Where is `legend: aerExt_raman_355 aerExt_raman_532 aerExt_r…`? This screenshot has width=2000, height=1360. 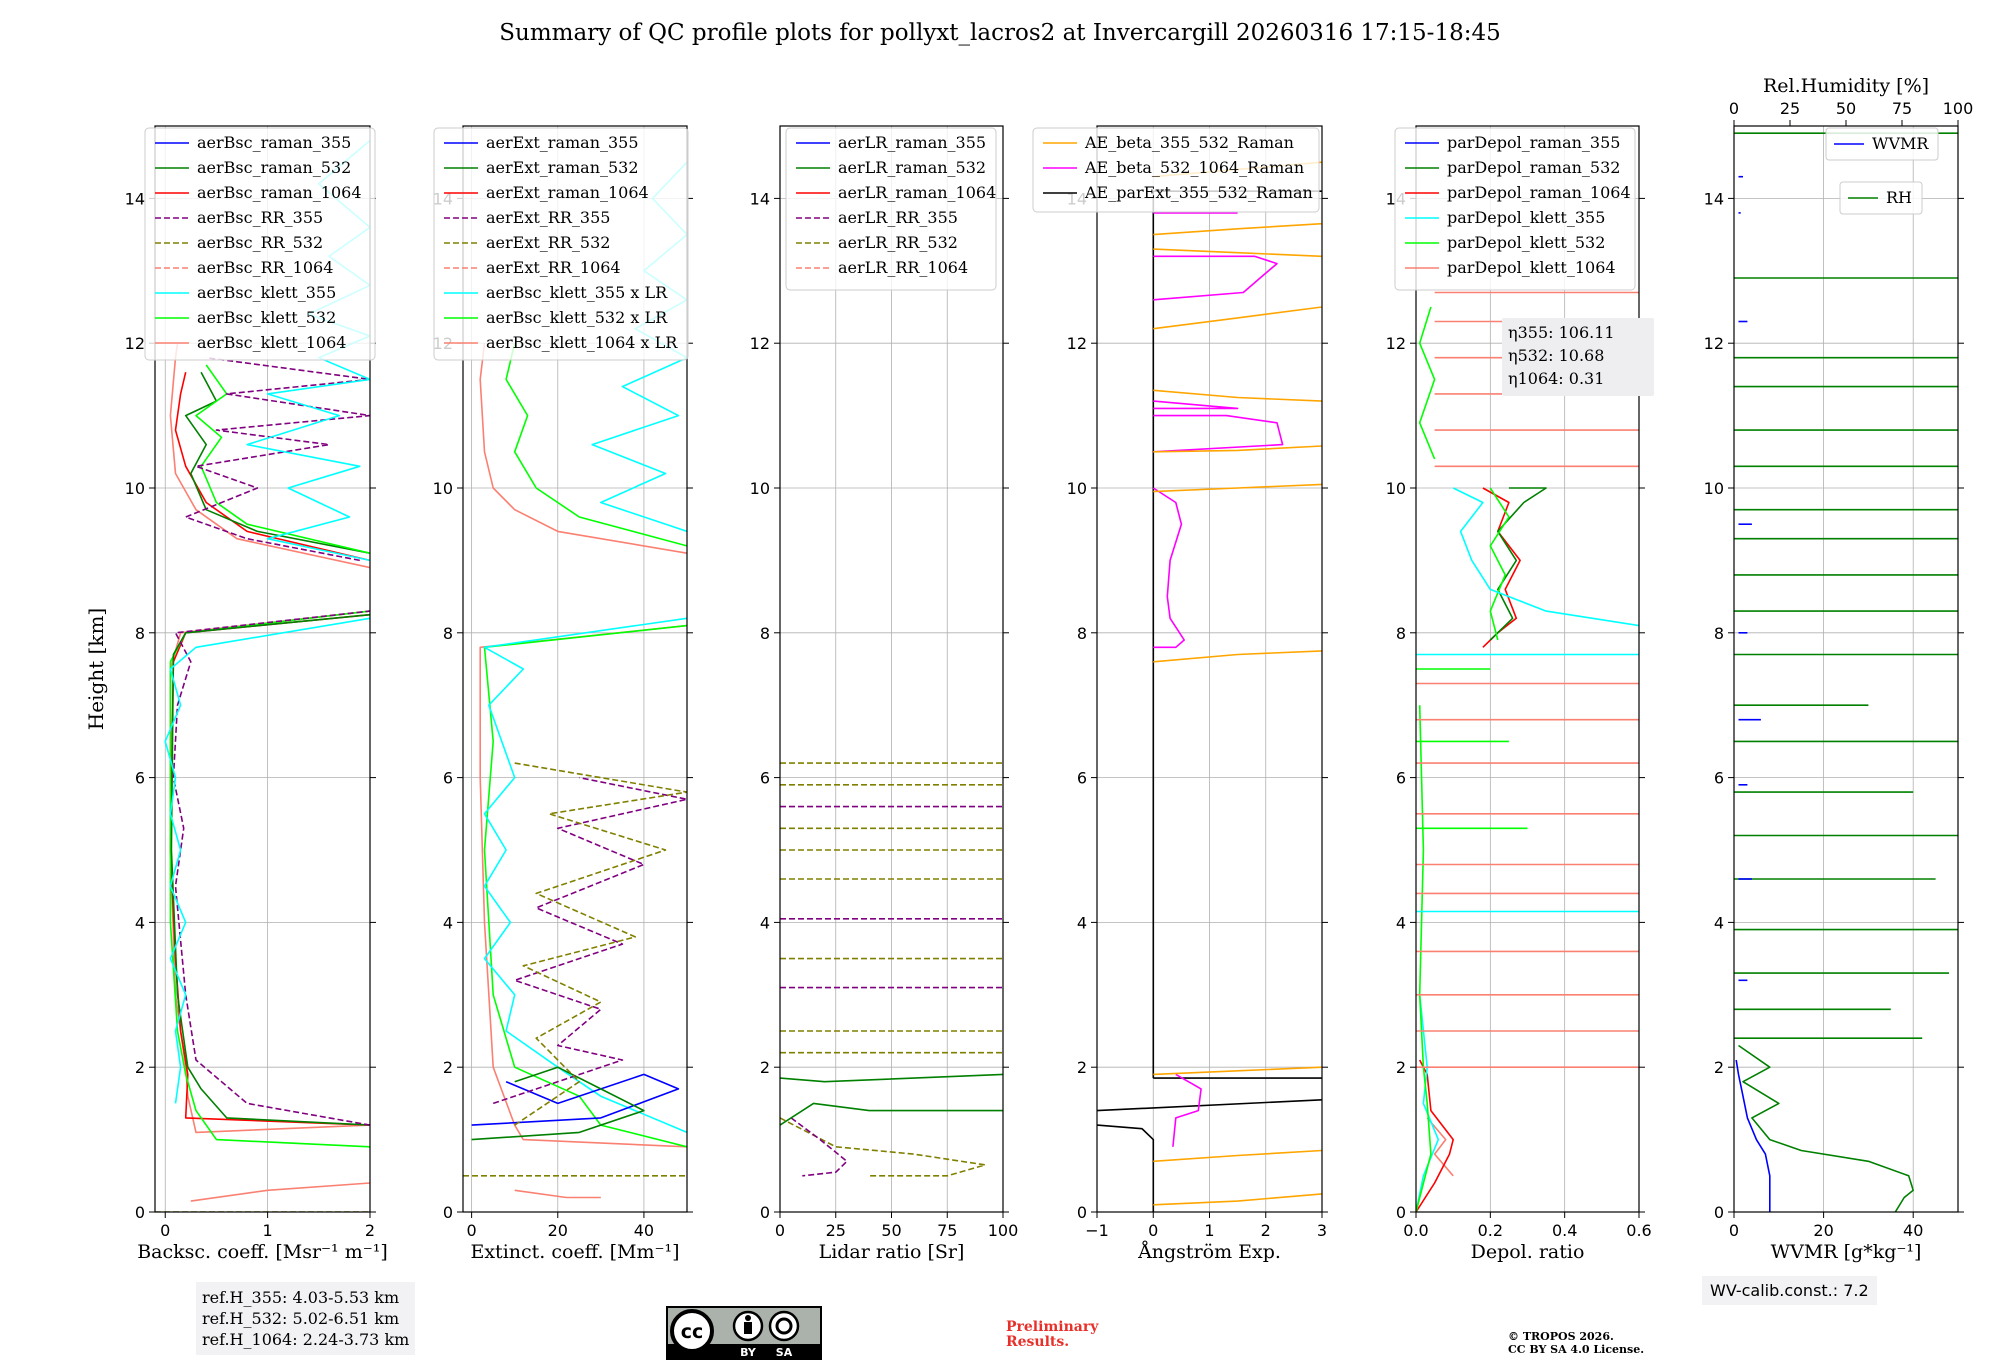
legend: aerExt_raman_355 aerExt_raman_532 aerExt_r… is located at coordinates (561, 244).